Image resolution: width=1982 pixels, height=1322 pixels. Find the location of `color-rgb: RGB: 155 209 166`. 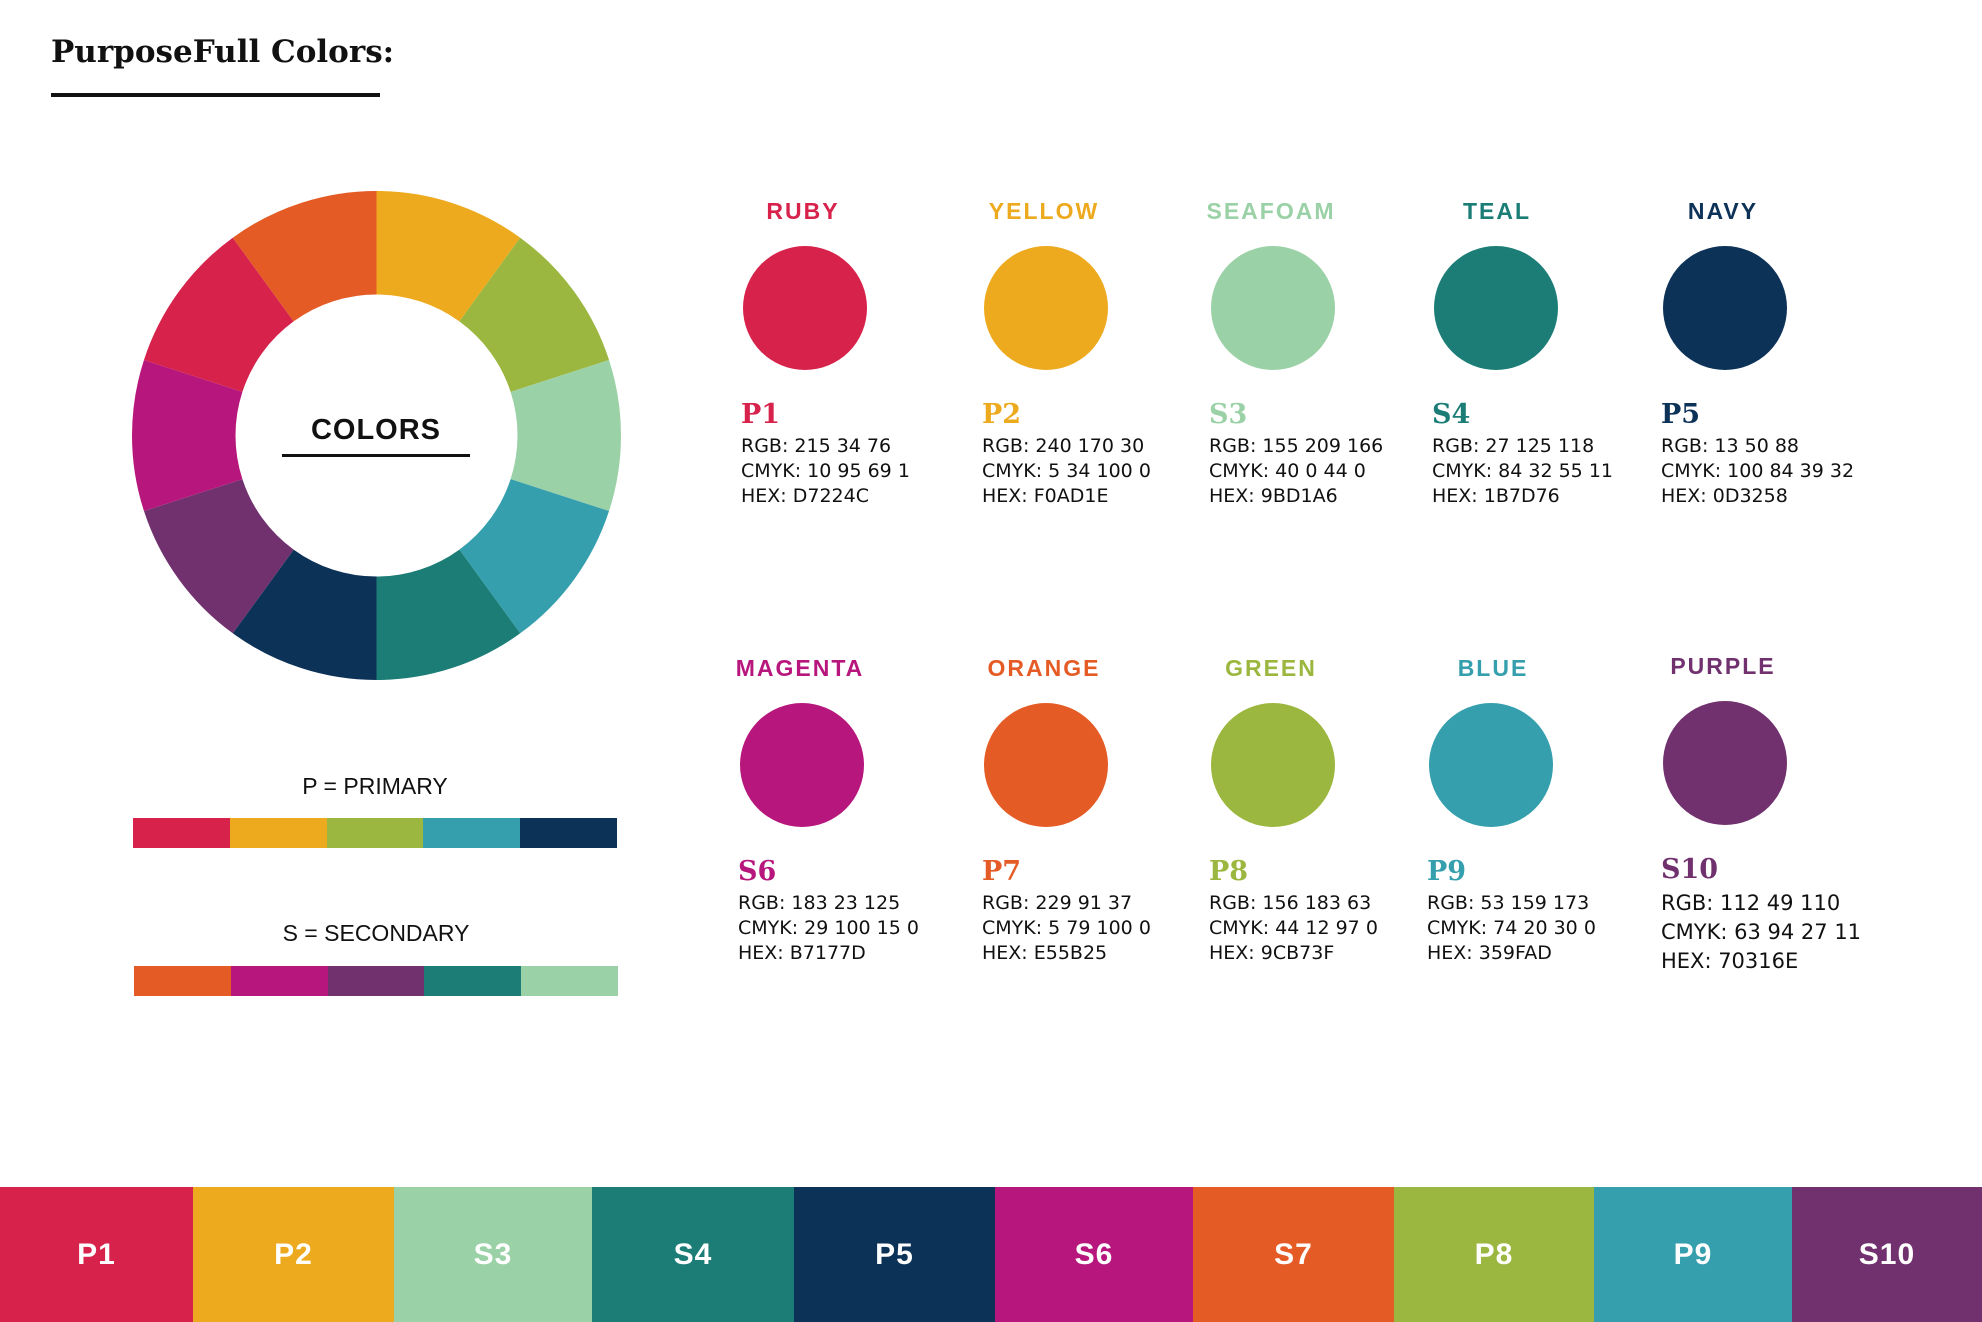

color-rgb: RGB: 155 209 166 is located at coordinates (1296, 446).